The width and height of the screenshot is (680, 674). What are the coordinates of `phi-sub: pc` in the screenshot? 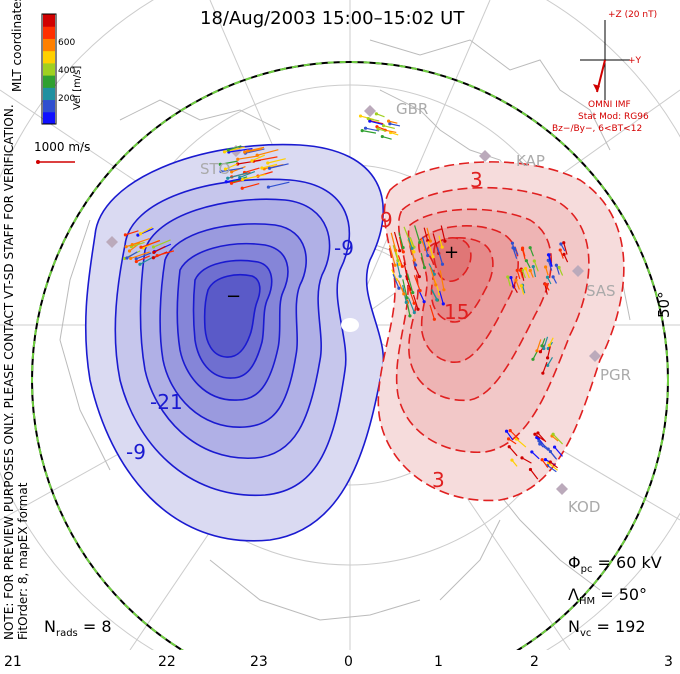 It's located at (586, 570).